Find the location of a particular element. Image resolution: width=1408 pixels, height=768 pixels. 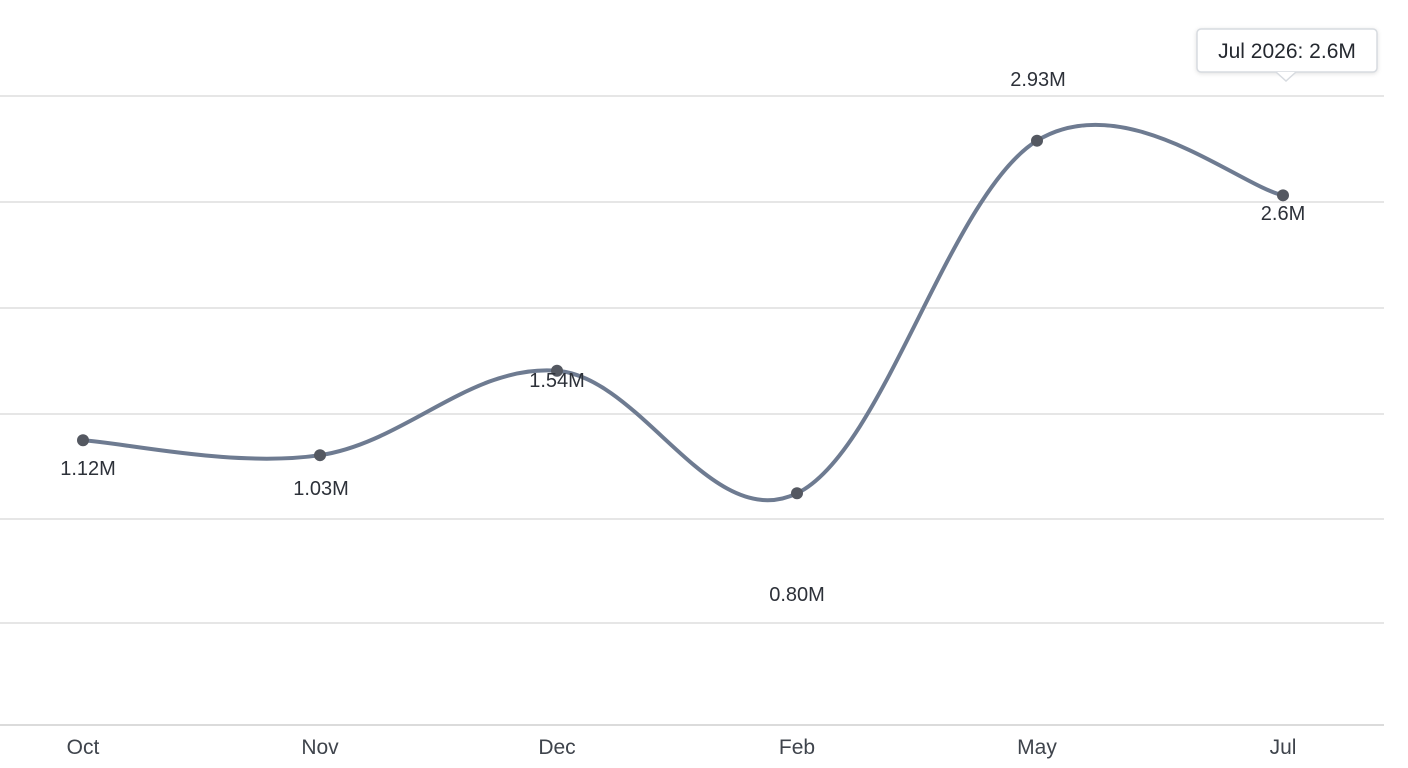

data-point-nov is located at coordinates (320, 455).